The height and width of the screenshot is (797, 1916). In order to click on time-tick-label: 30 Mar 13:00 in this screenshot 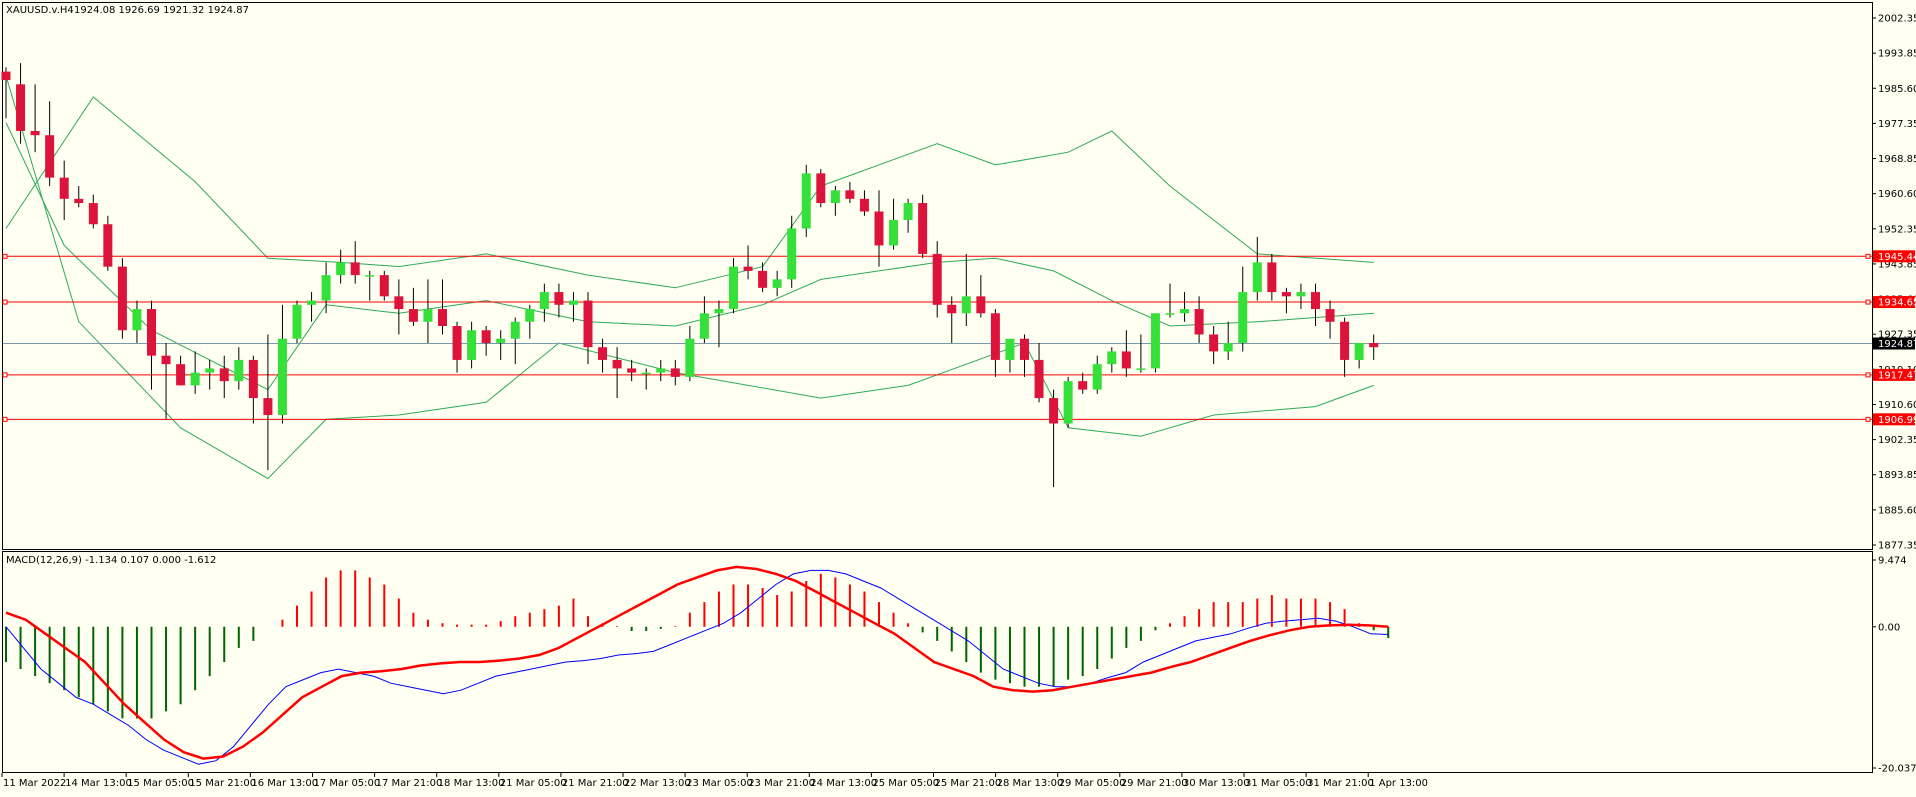, I will do `click(1216, 783)`.